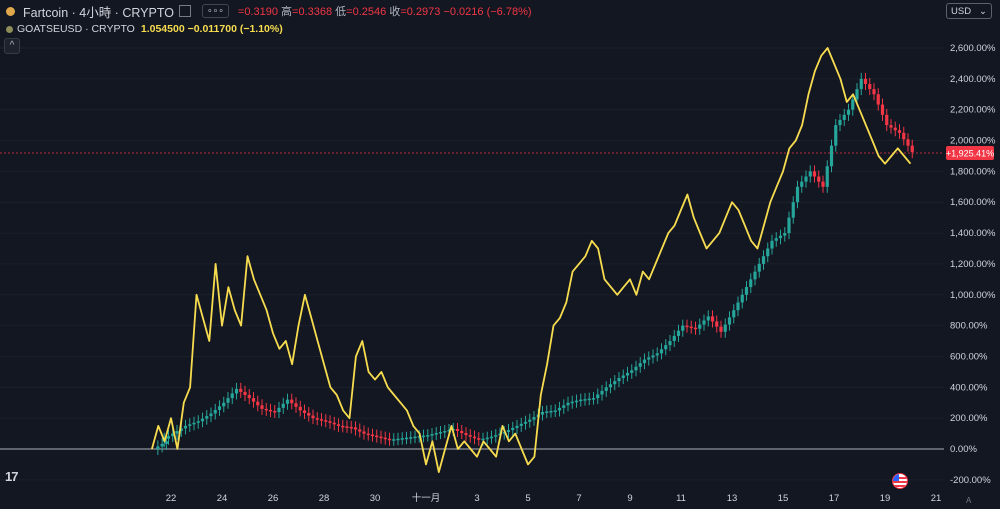 The image size is (1000, 509). What do you see at coordinates (9, 29) in the screenshot?
I see `compare-symbol-icon` at bounding box center [9, 29].